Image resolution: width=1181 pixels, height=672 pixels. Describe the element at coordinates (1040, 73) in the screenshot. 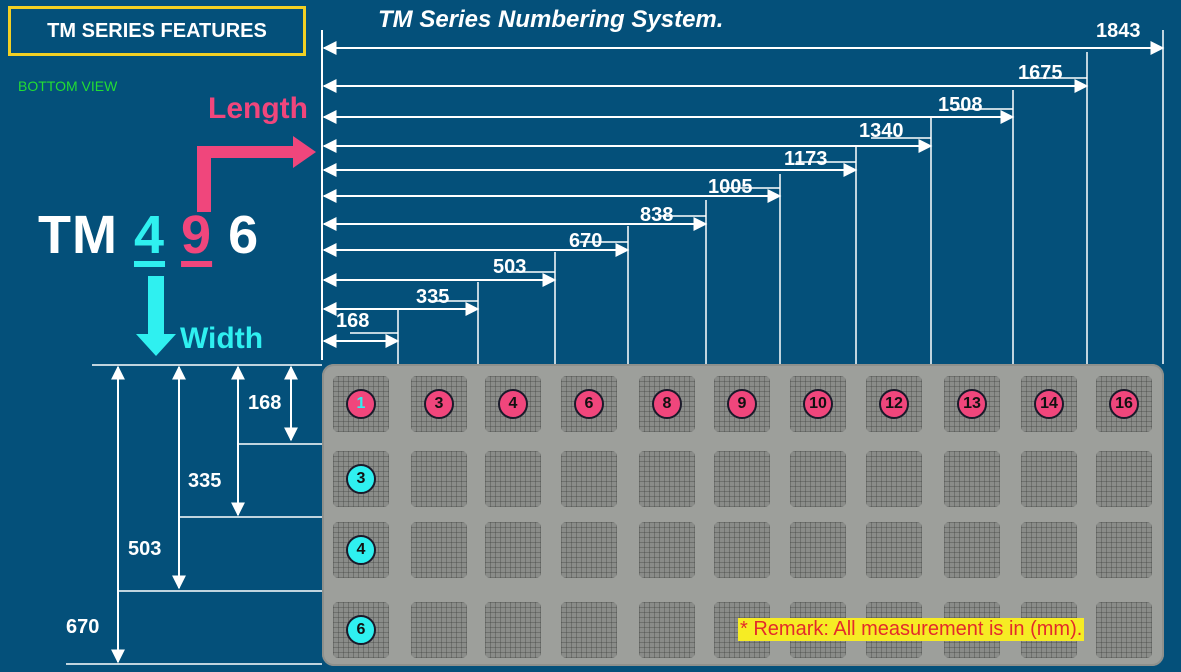

I see `length-dim-label: 1675` at that location.